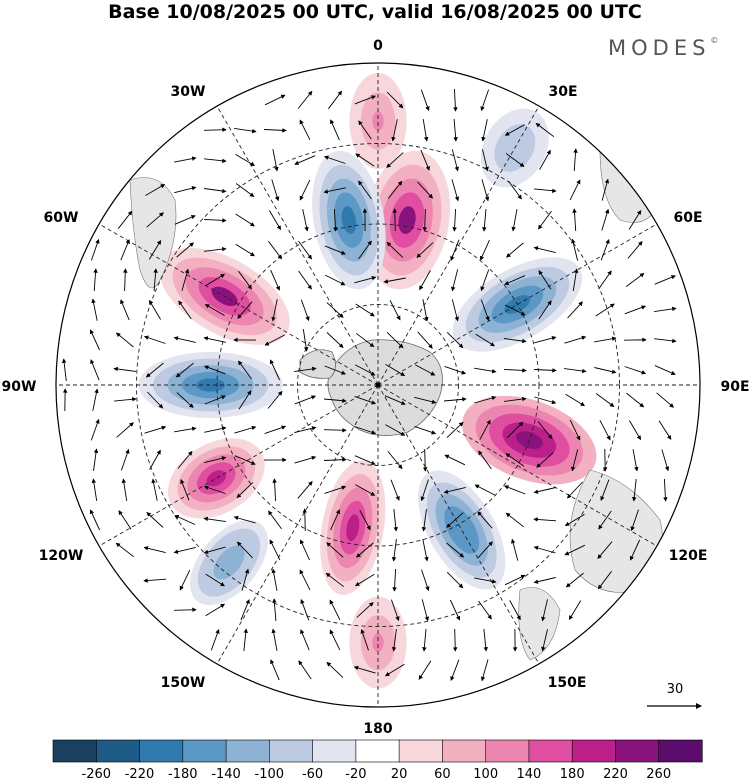 This screenshot has height=783, width=750. What do you see at coordinates (312, 774) in the screenshot?
I see `colorbar-tick-label: -60` at bounding box center [312, 774].